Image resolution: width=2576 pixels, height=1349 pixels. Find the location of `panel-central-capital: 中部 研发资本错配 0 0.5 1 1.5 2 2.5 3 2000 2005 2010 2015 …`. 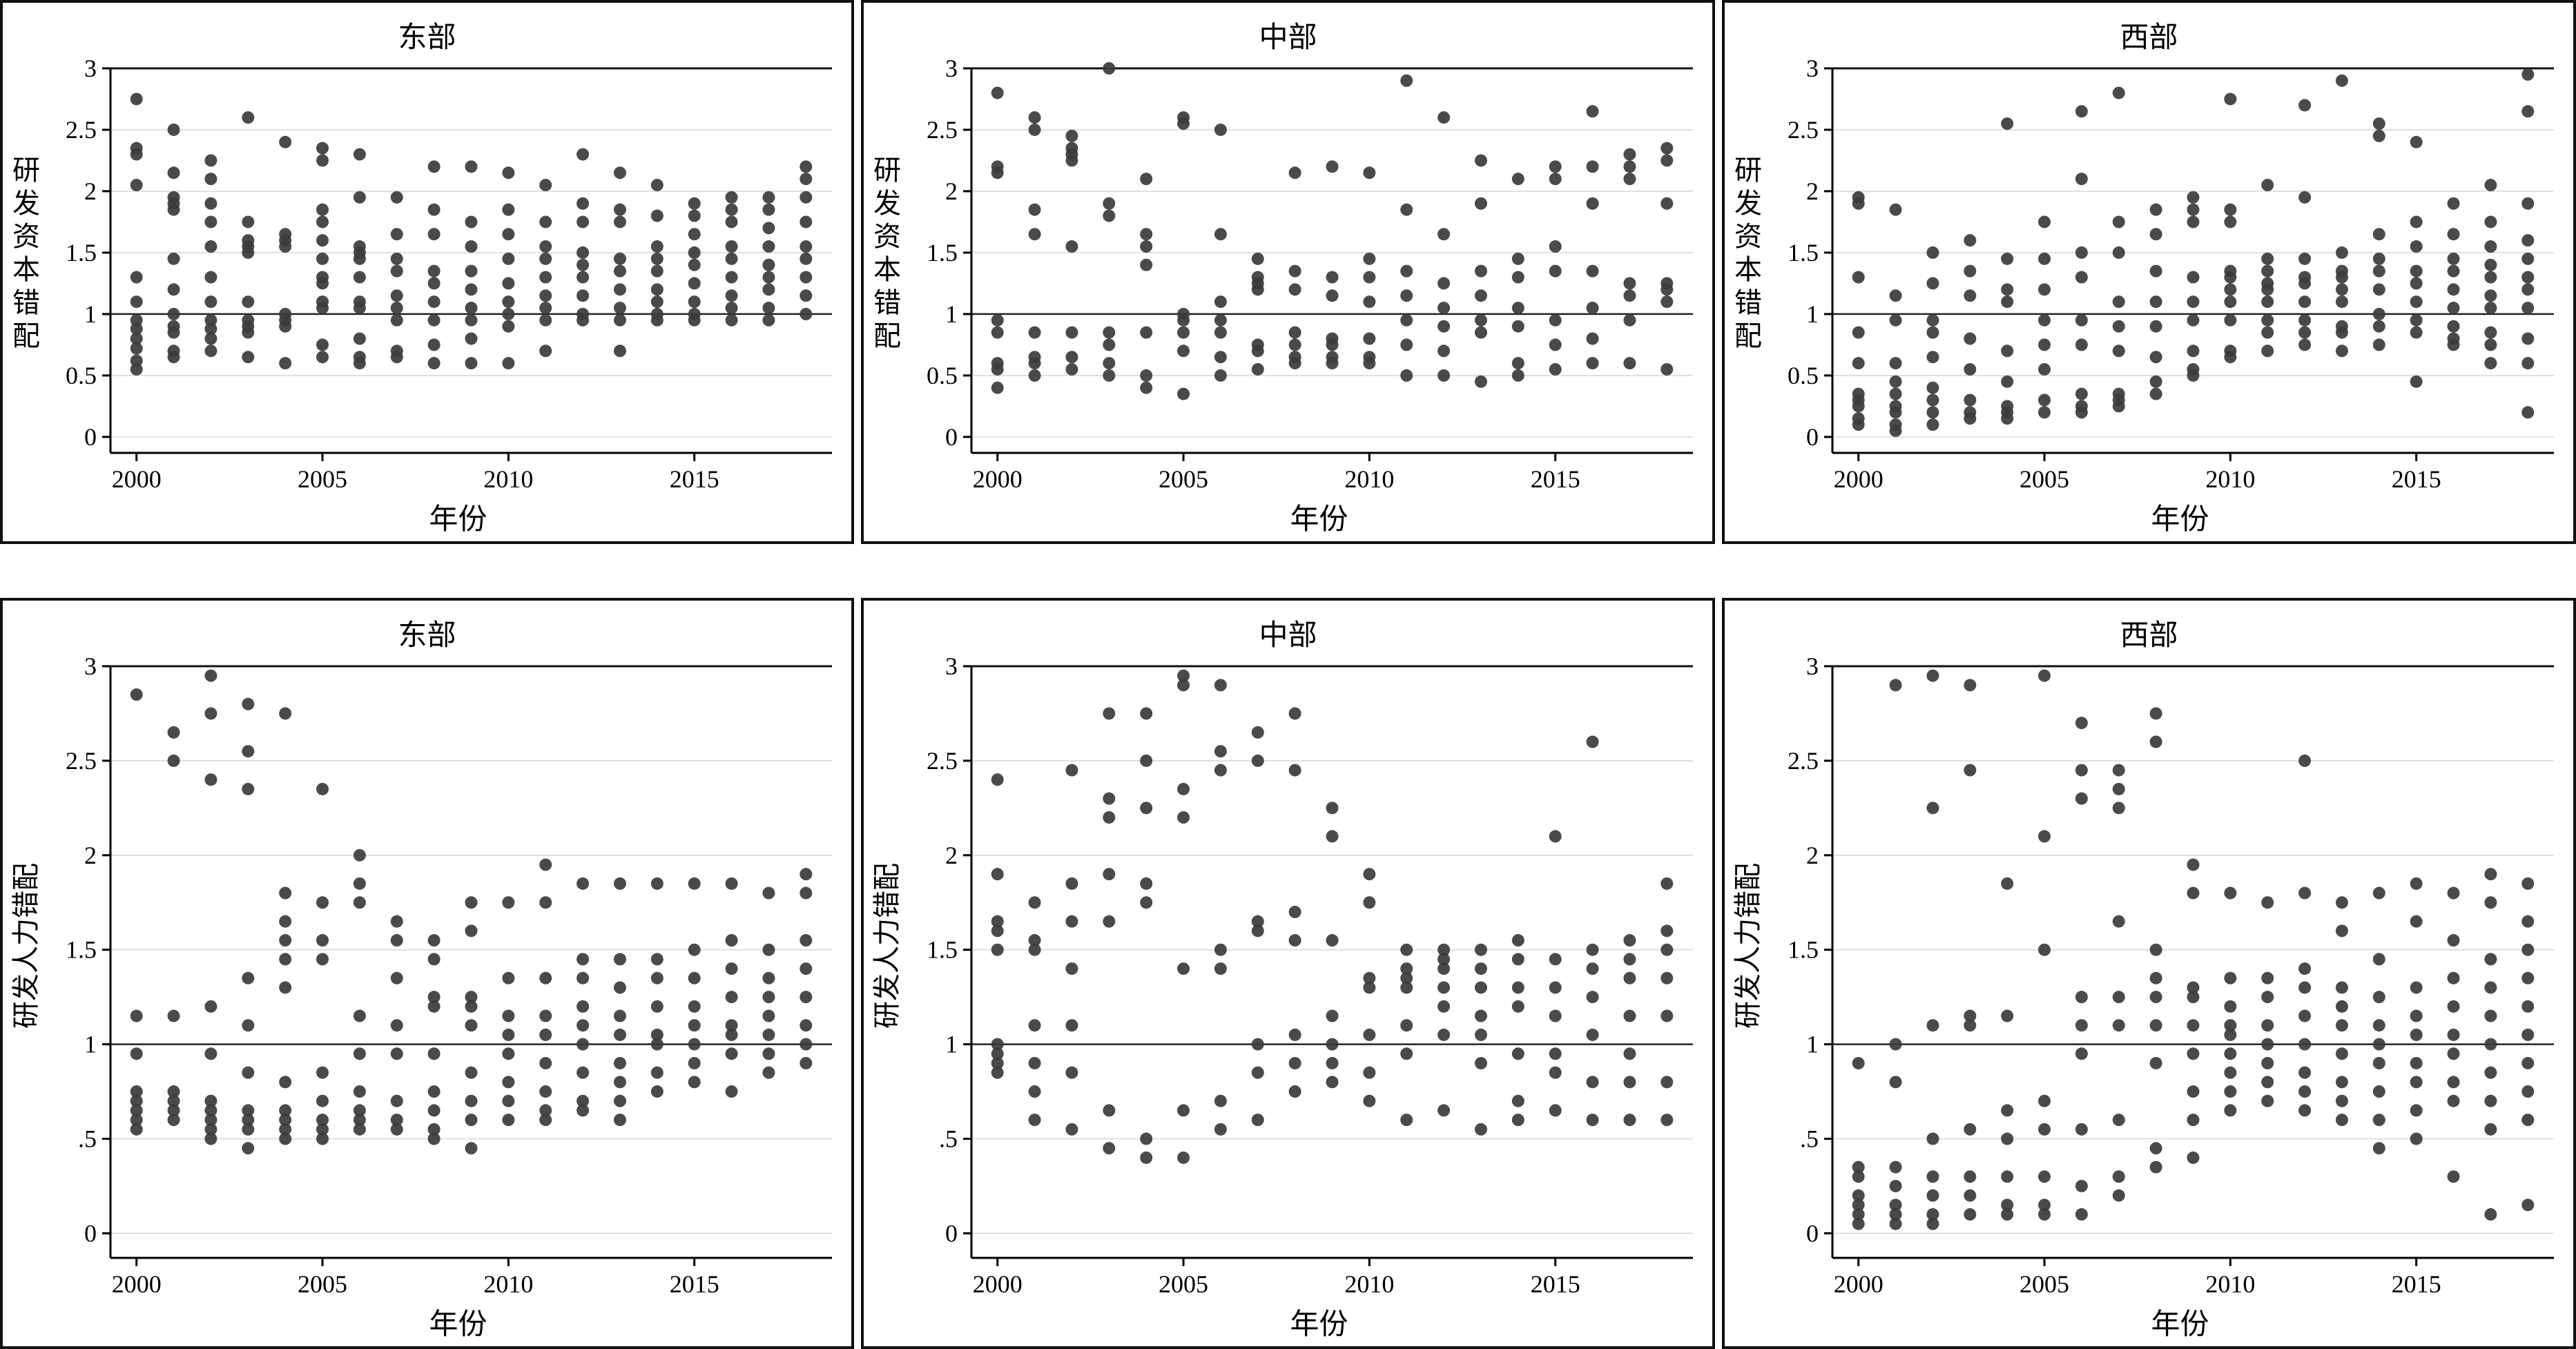

panel-central-capital: 中部 研发资本错配 0 0.5 1 1.5 2 2.5 3 2000 2005 2010 2015 … is located at coordinates (1288, 272).